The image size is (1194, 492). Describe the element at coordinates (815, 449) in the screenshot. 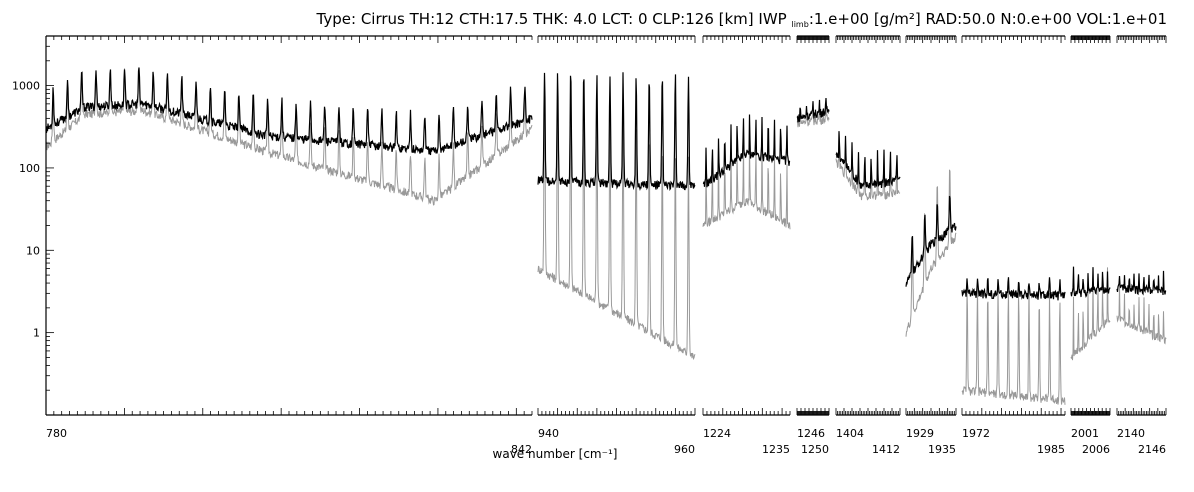

I see `x-tick-label-end: 1250` at that location.